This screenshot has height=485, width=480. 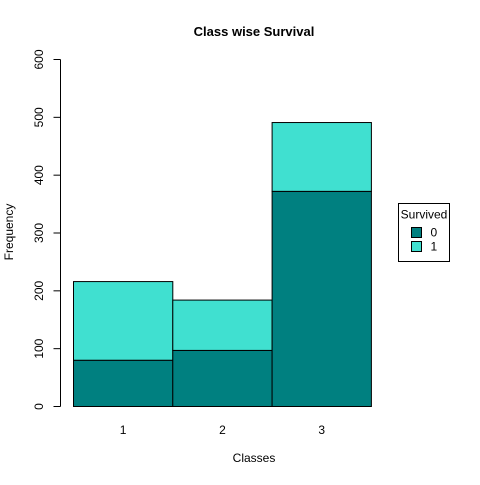 What do you see at coordinates (321, 430) in the screenshot?
I see `x-tick-label-3: 3` at bounding box center [321, 430].